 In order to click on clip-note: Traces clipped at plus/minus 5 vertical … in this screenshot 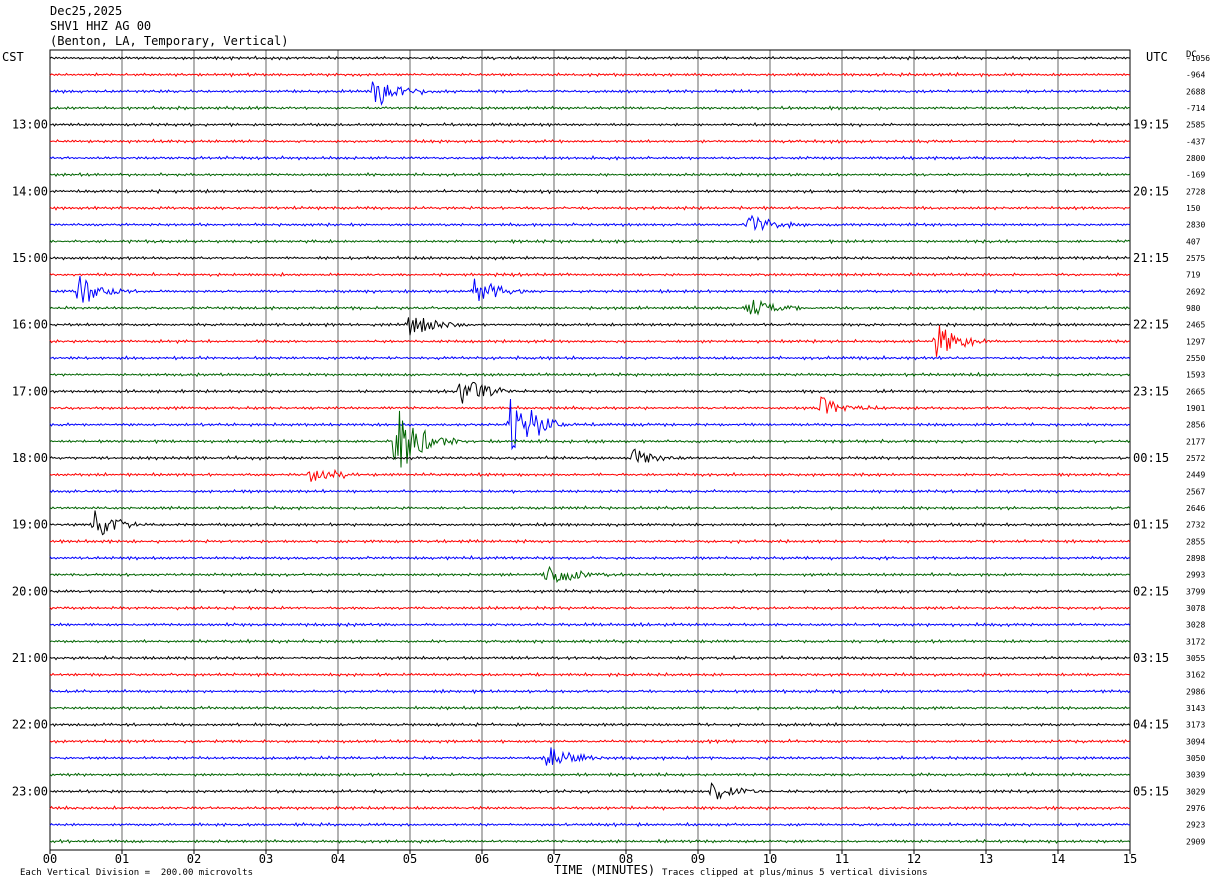, I will do `click(795, 873)`.